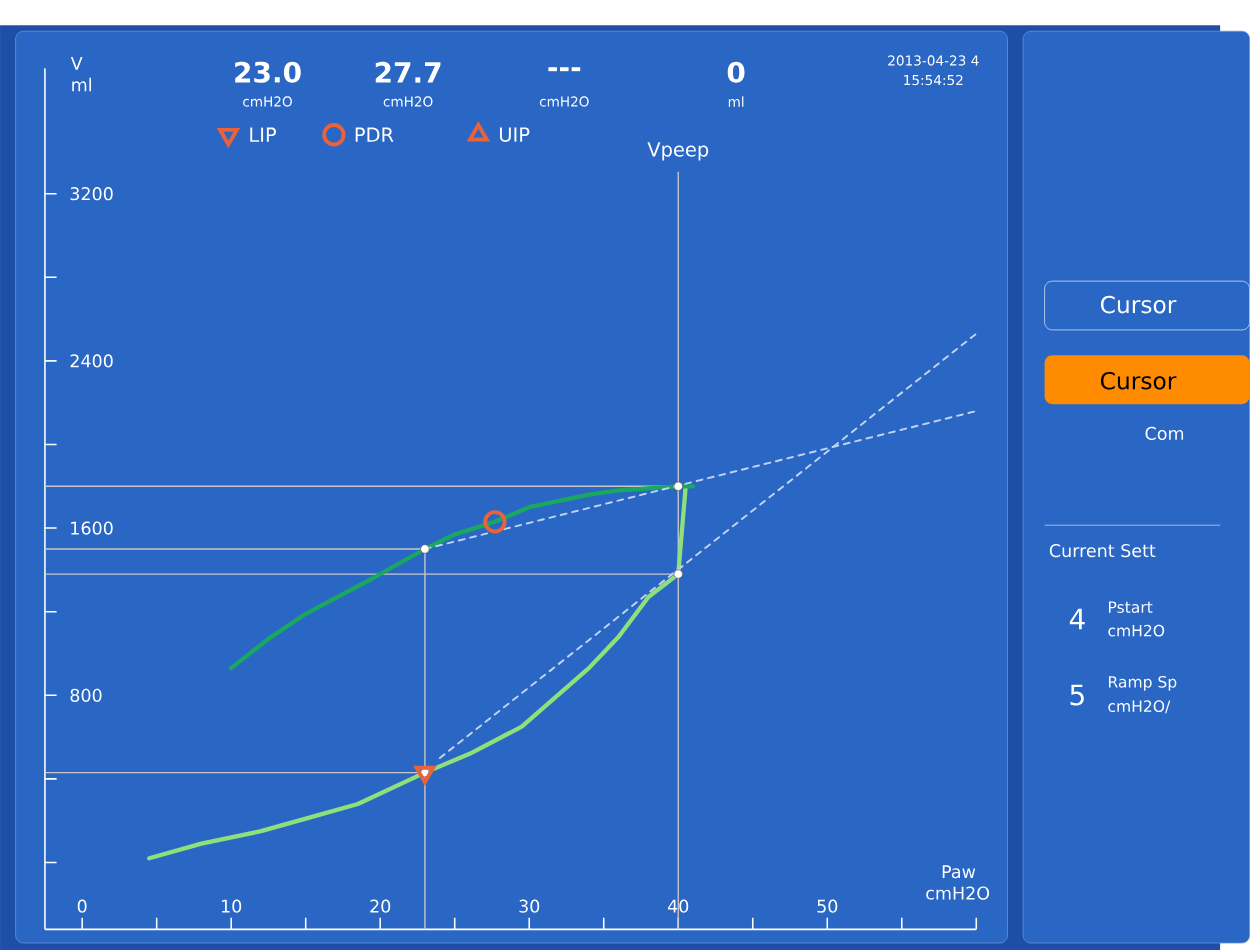  I want to click on text: Current Sett, so click(1102, 550).